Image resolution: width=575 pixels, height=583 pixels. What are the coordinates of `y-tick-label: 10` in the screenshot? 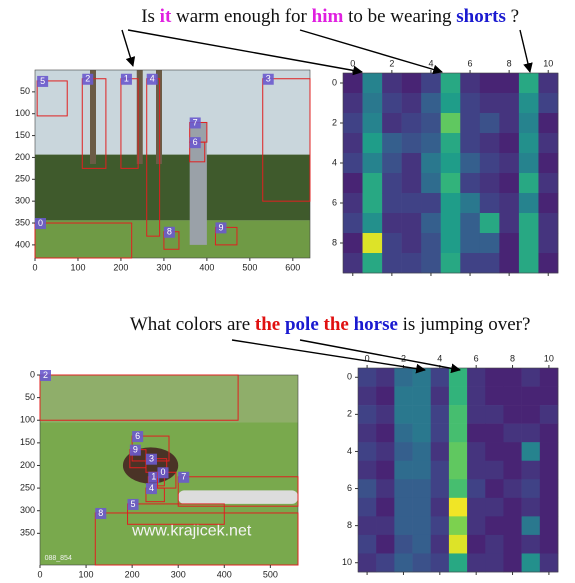 It's located at (347, 562).